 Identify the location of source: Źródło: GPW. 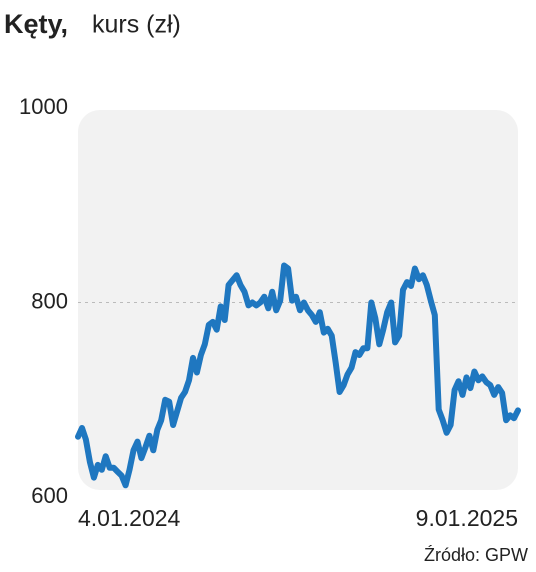
(476, 555).